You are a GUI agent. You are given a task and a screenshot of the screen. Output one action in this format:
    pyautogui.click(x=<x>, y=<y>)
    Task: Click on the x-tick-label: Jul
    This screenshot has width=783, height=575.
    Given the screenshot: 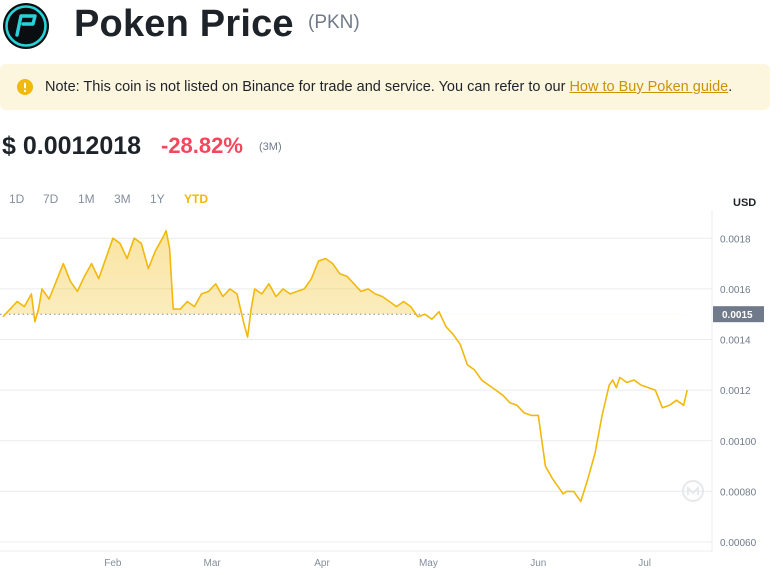 What is the action you would take?
    pyautogui.click(x=644, y=563)
    